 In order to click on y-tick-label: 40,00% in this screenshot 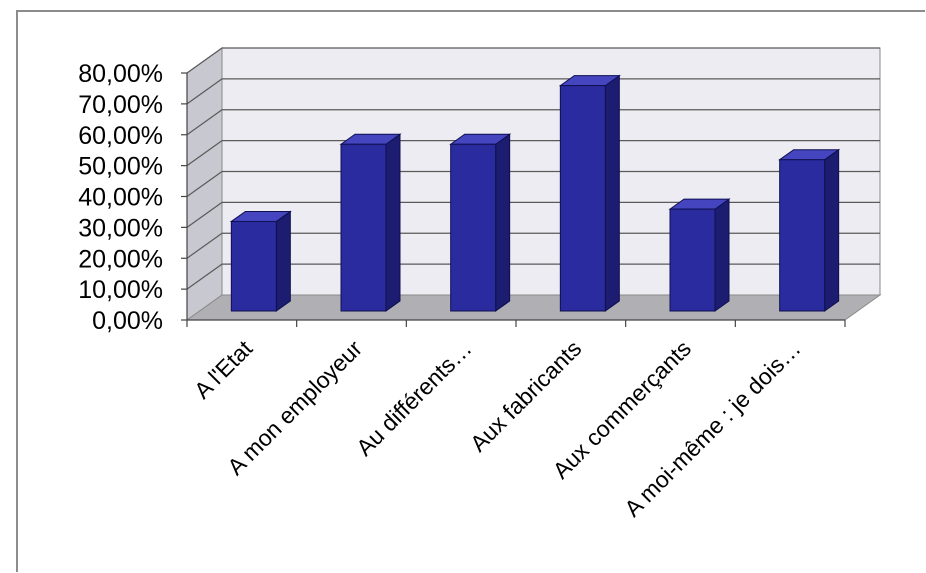, I will do `click(120, 198)`.